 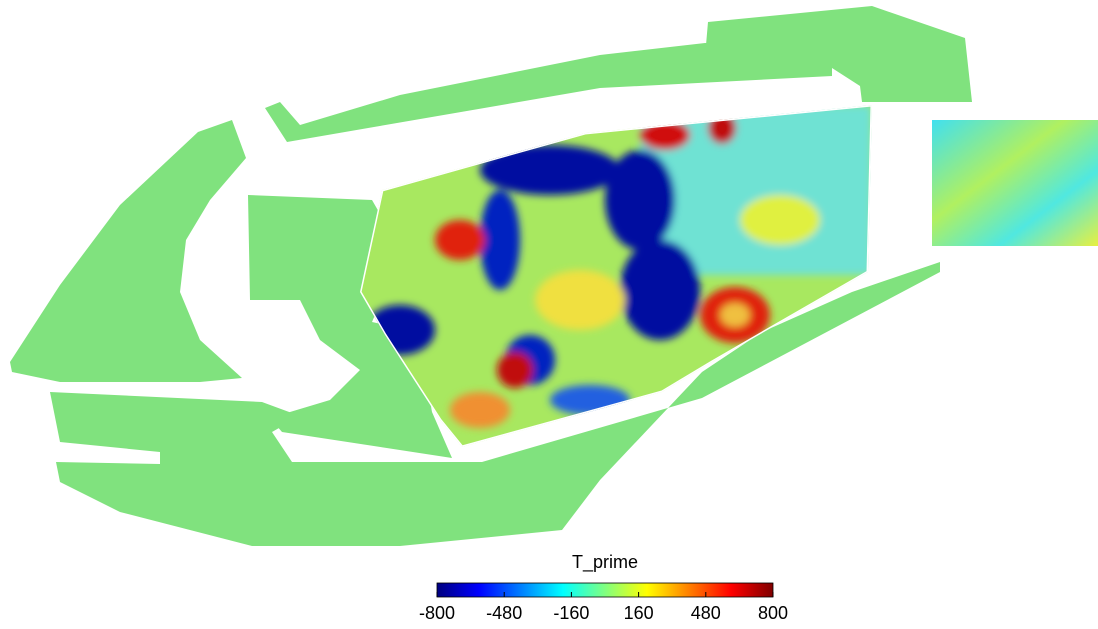 What do you see at coordinates (1015, 183) in the screenshot?
I see `exit-field` at bounding box center [1015, 183].